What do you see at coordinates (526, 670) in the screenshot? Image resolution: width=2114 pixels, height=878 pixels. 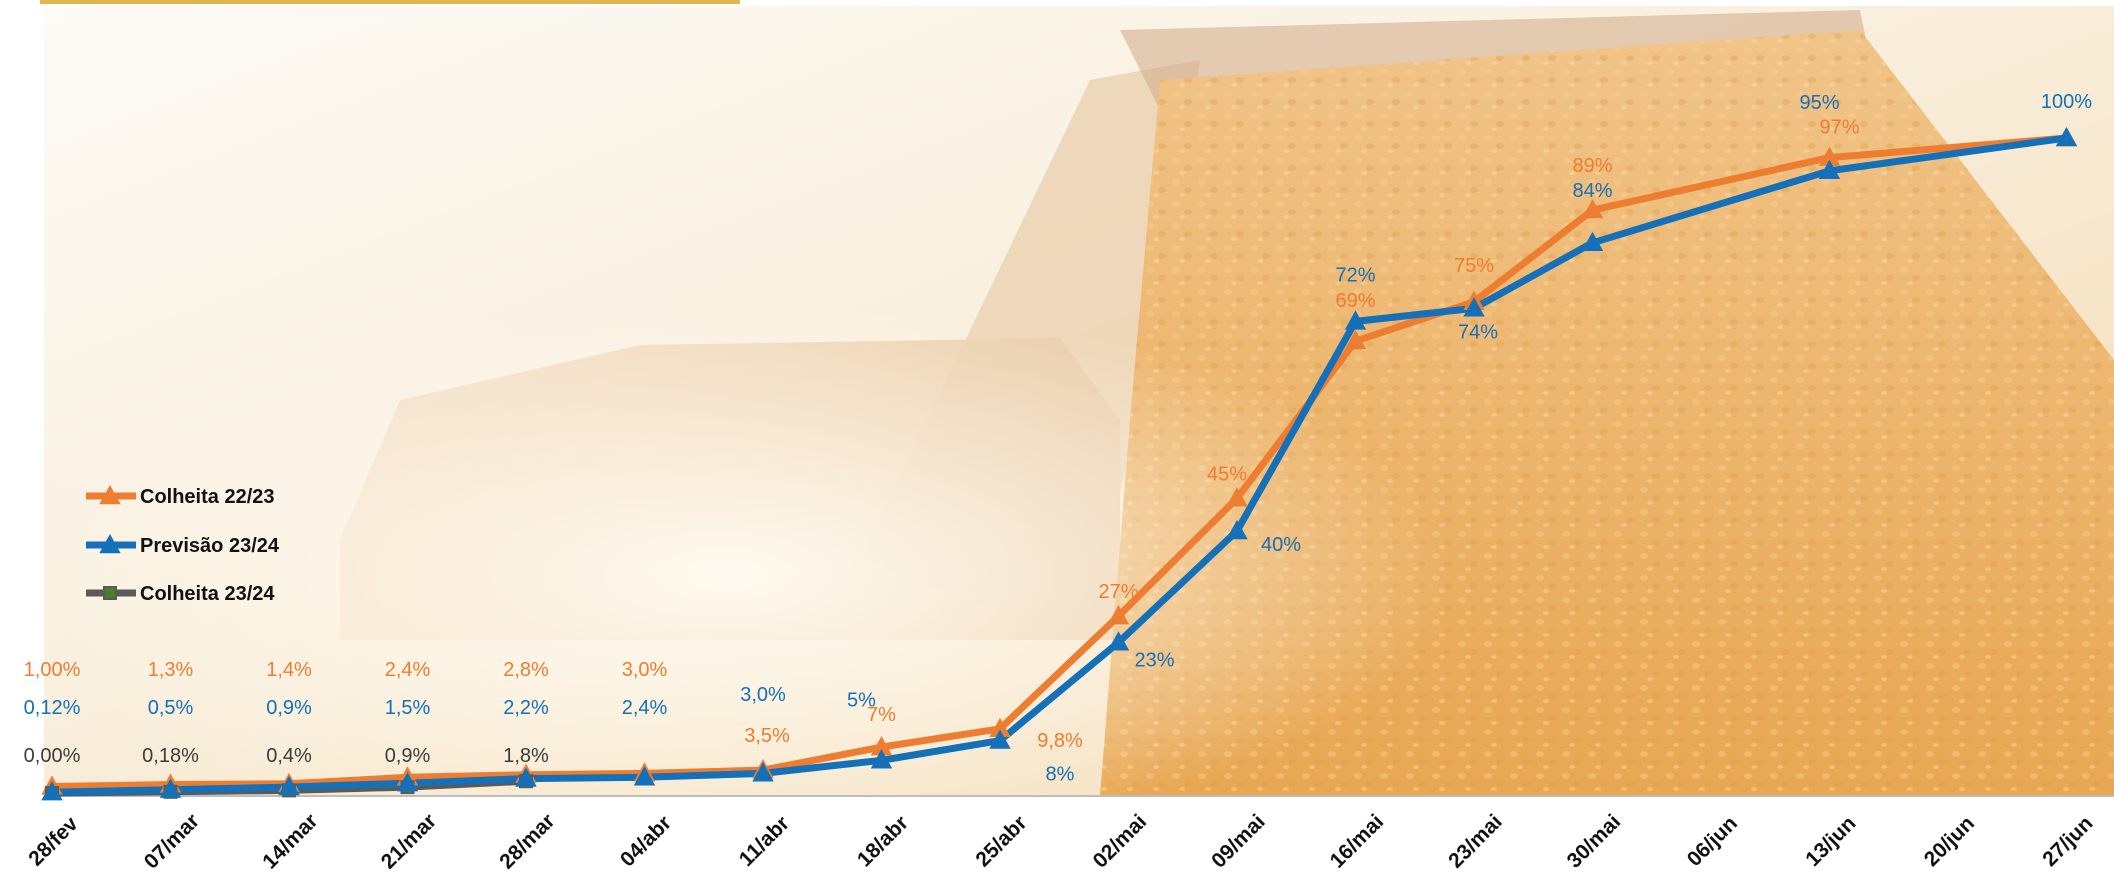 I see `data-label-0-4: 2,8%` at bounding box center [526, 670].